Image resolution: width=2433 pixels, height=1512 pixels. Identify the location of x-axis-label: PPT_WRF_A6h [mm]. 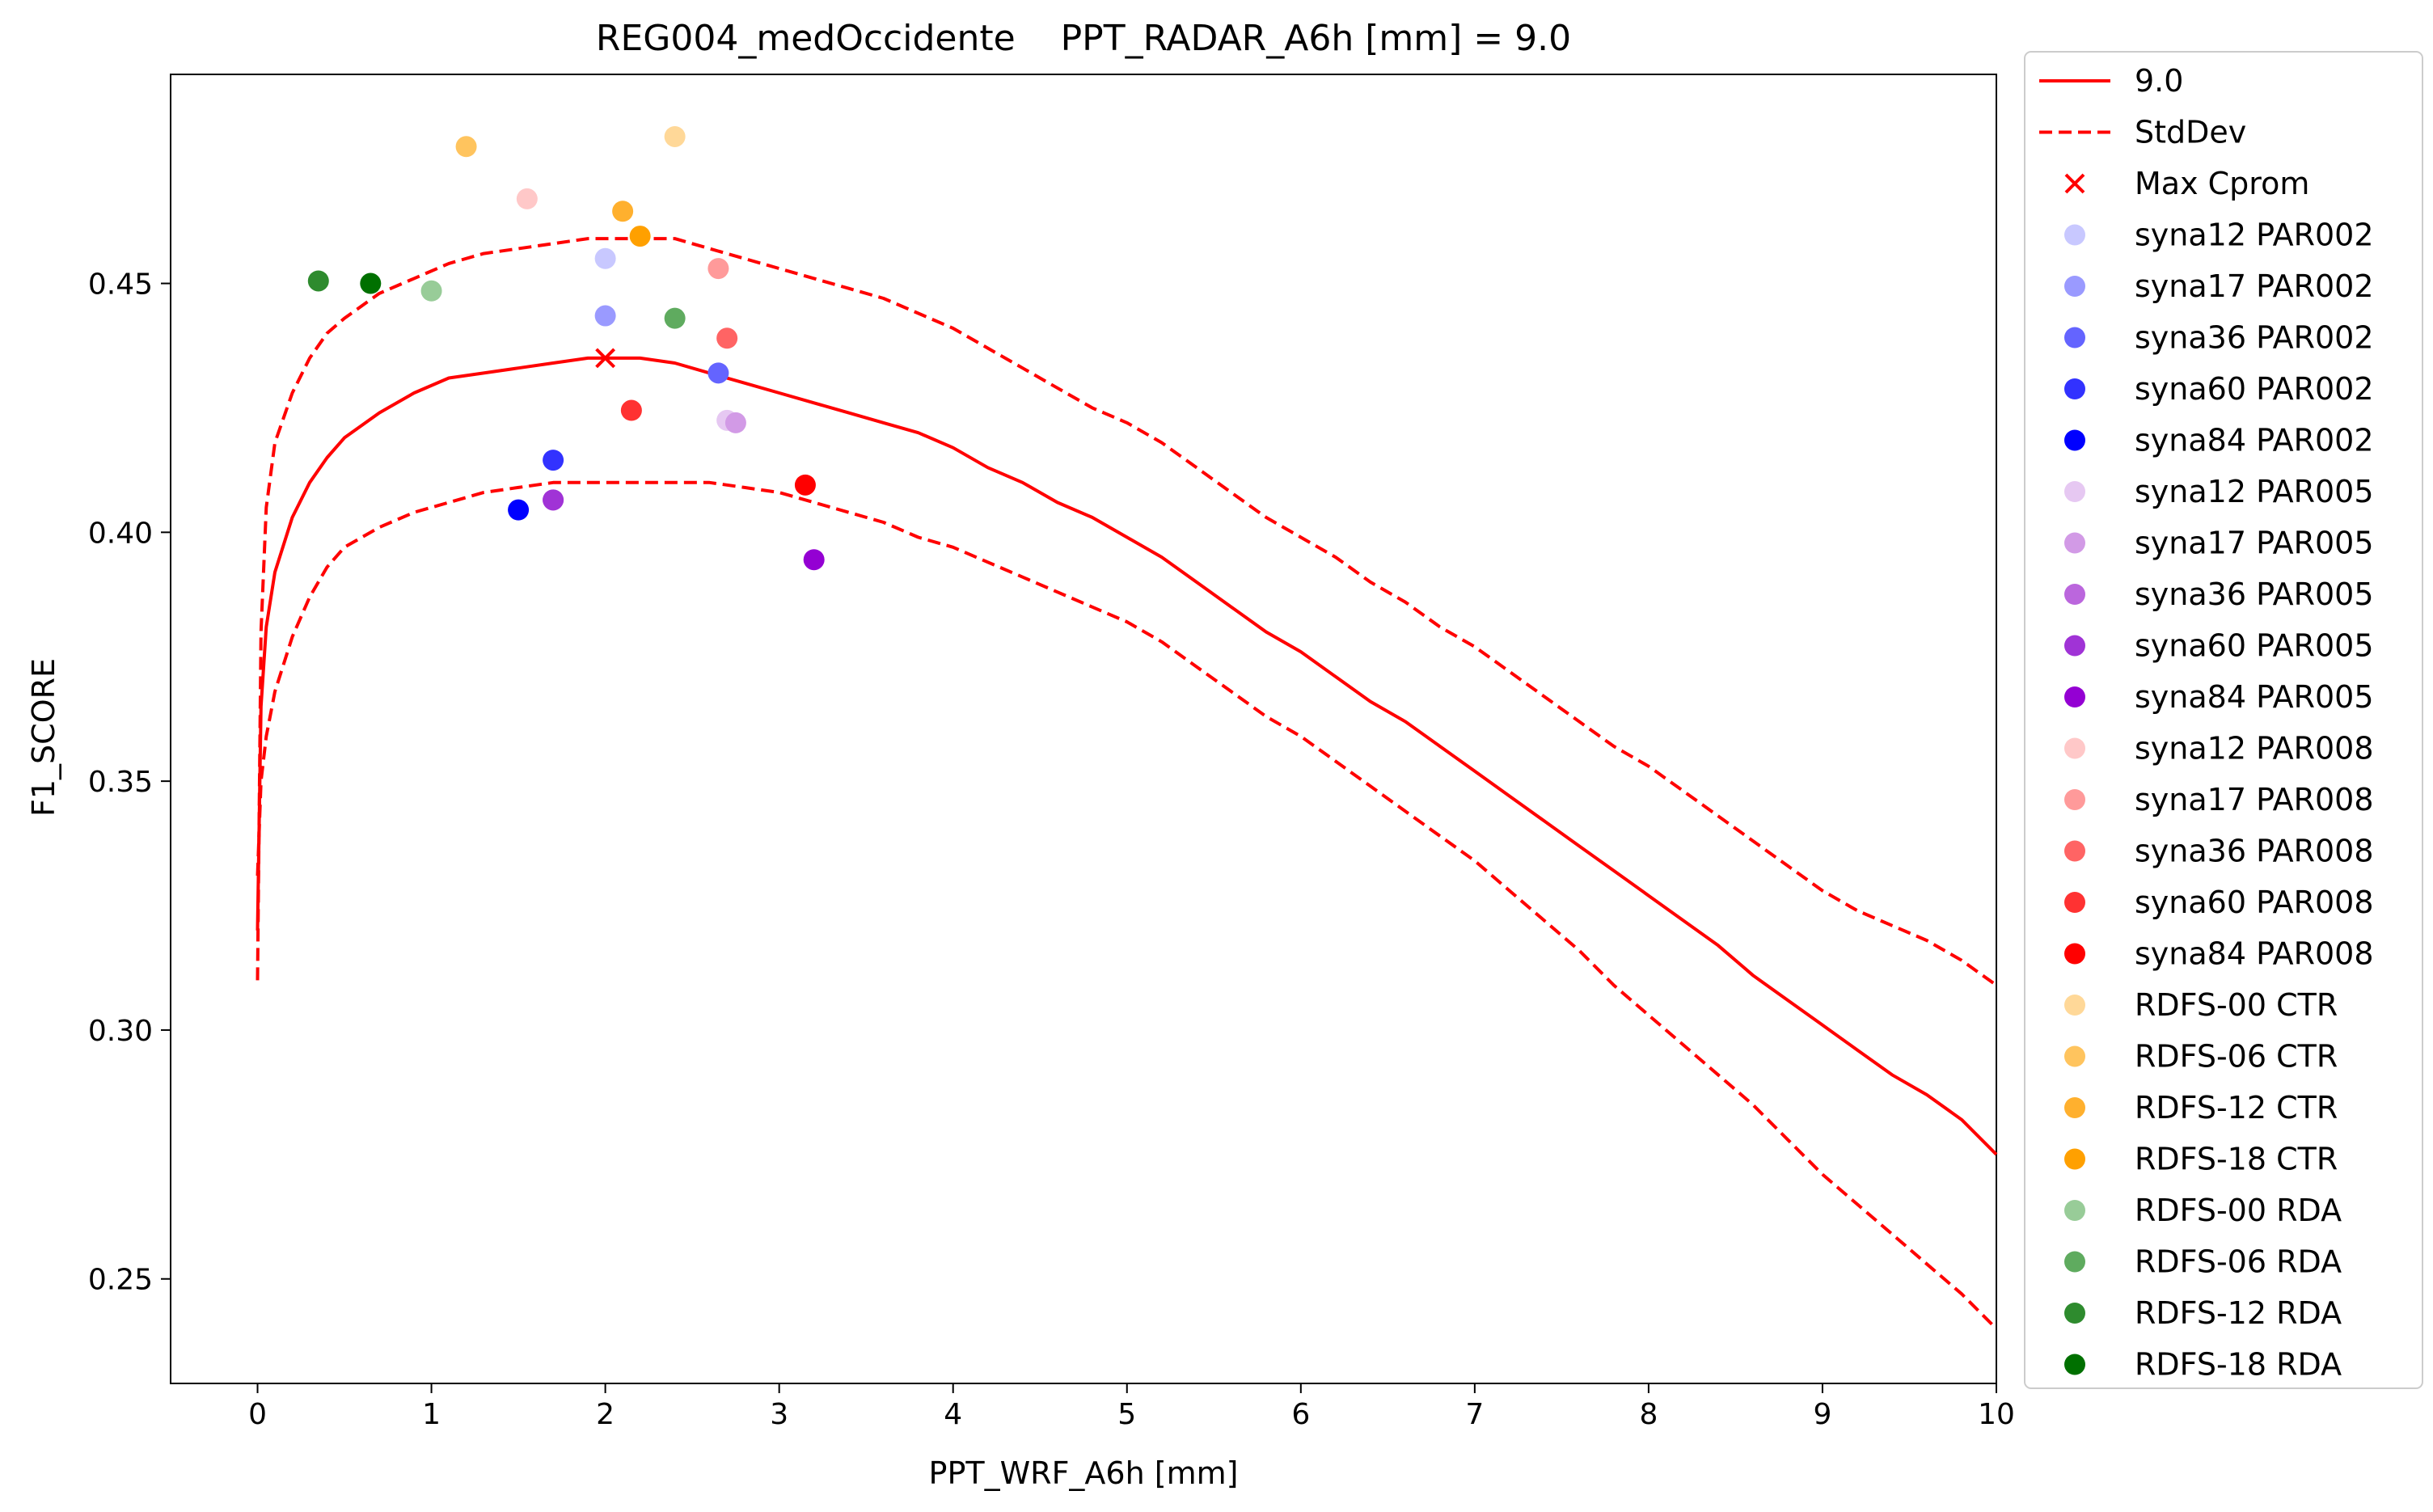
(1084, 1473).